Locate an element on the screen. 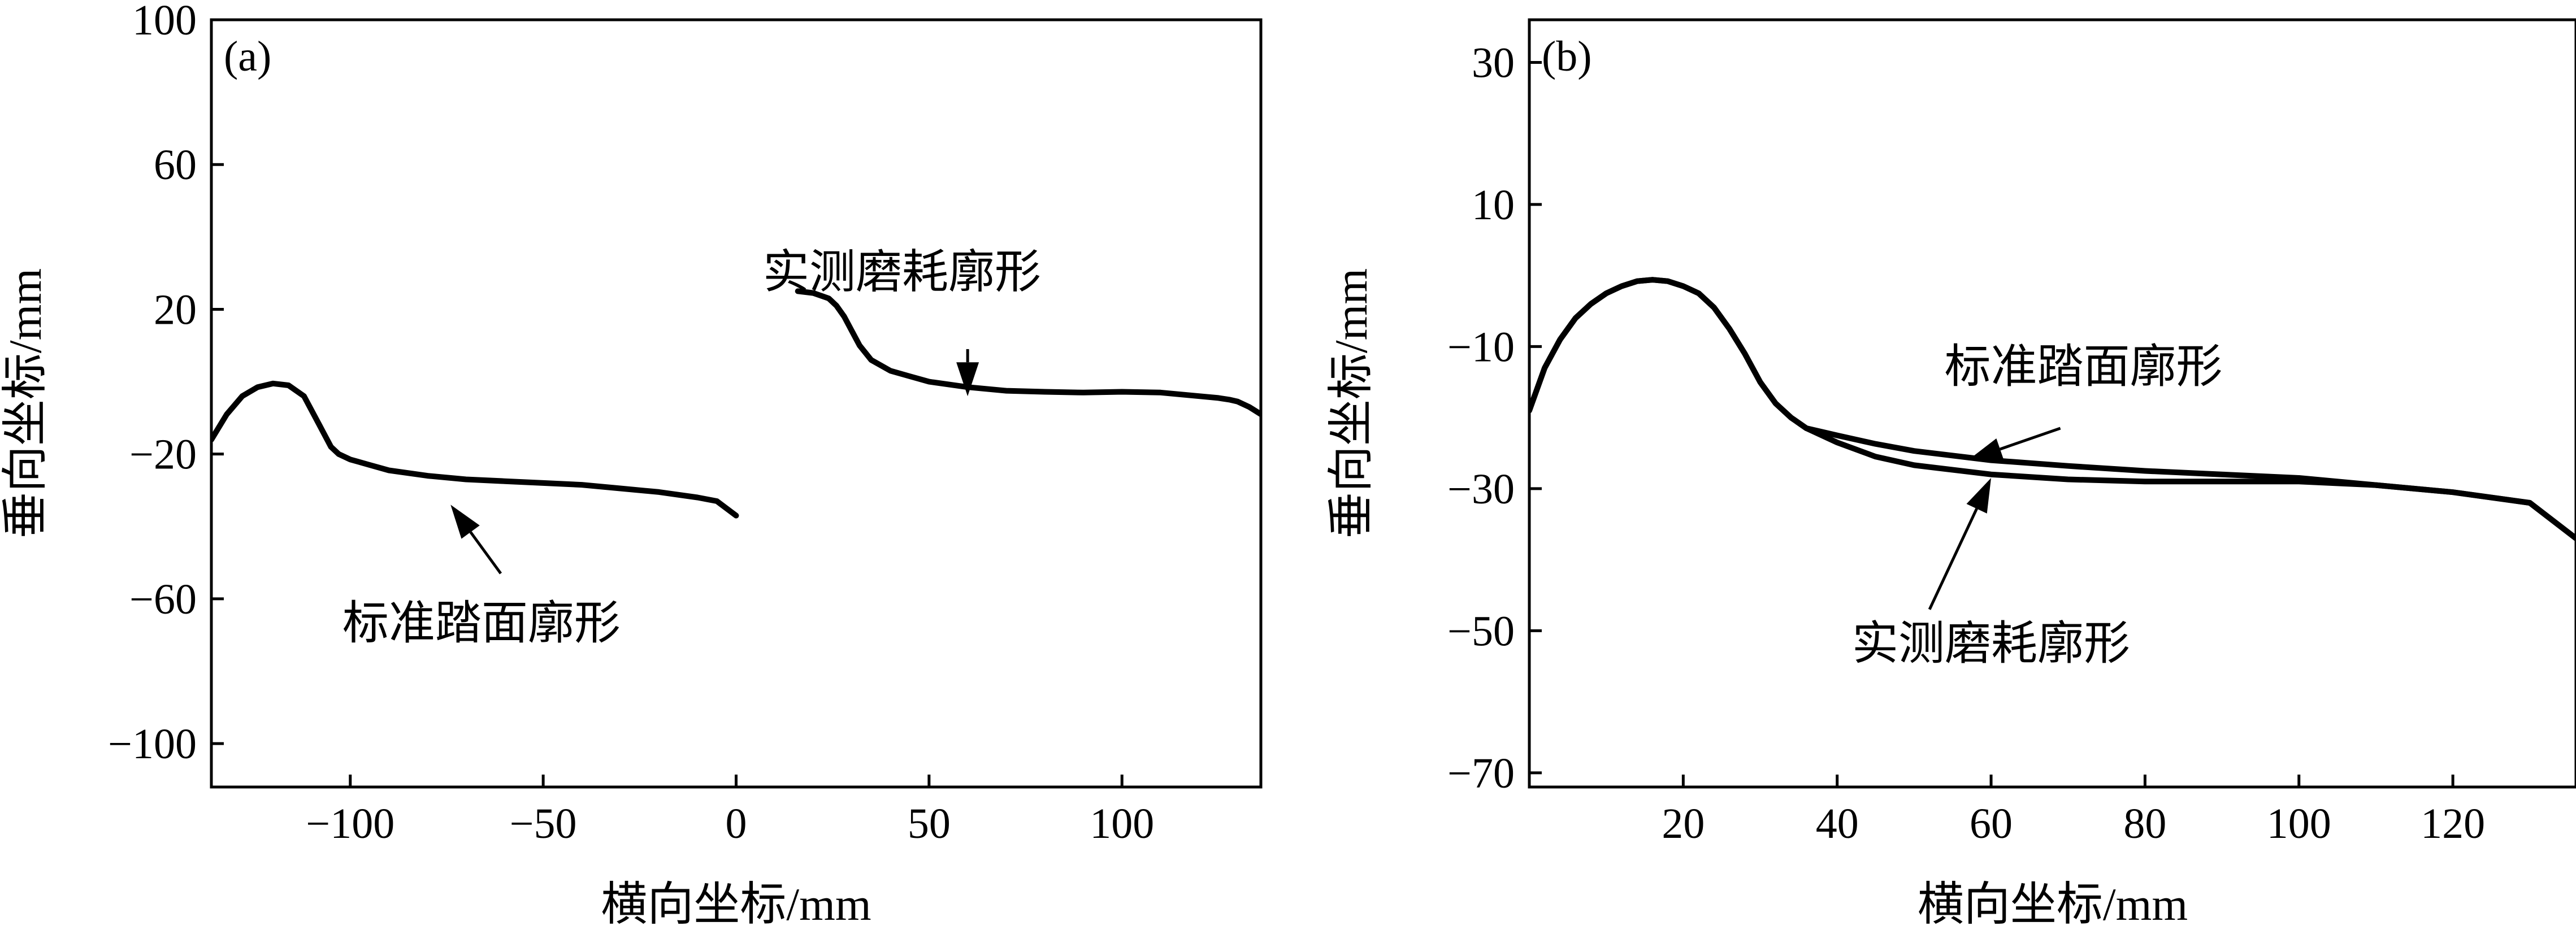  panel-label: (b) is located at coordinates (1567, 56).